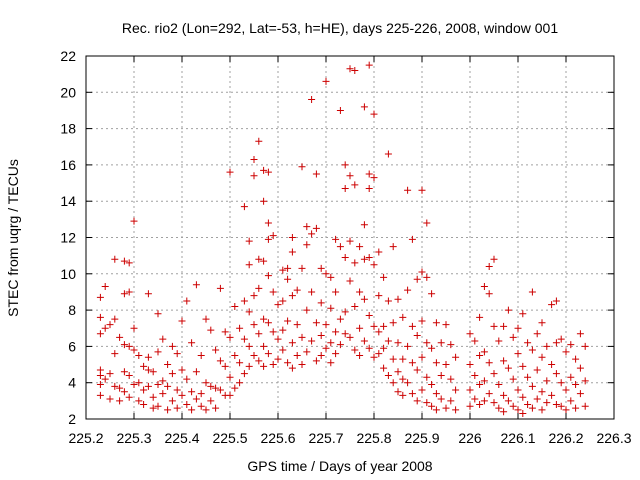  What do you see at coordinates (68, 129) in the screenshot?
I see `y-tick-label: 18` at bounding box center [68, 129].